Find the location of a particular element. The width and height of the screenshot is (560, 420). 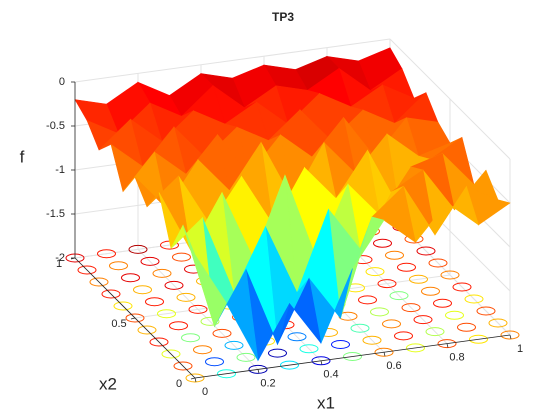

x1-axis-label: x1 is located at coordinates (326, 402).